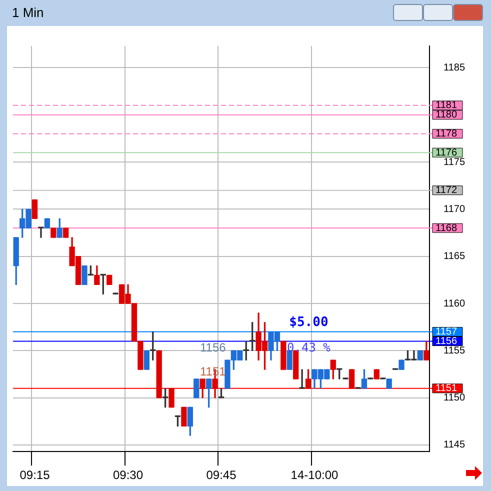  Describe the element at coordinates (446, 190) in the screenshot. I see `ref-line-label: 1172` at that location.